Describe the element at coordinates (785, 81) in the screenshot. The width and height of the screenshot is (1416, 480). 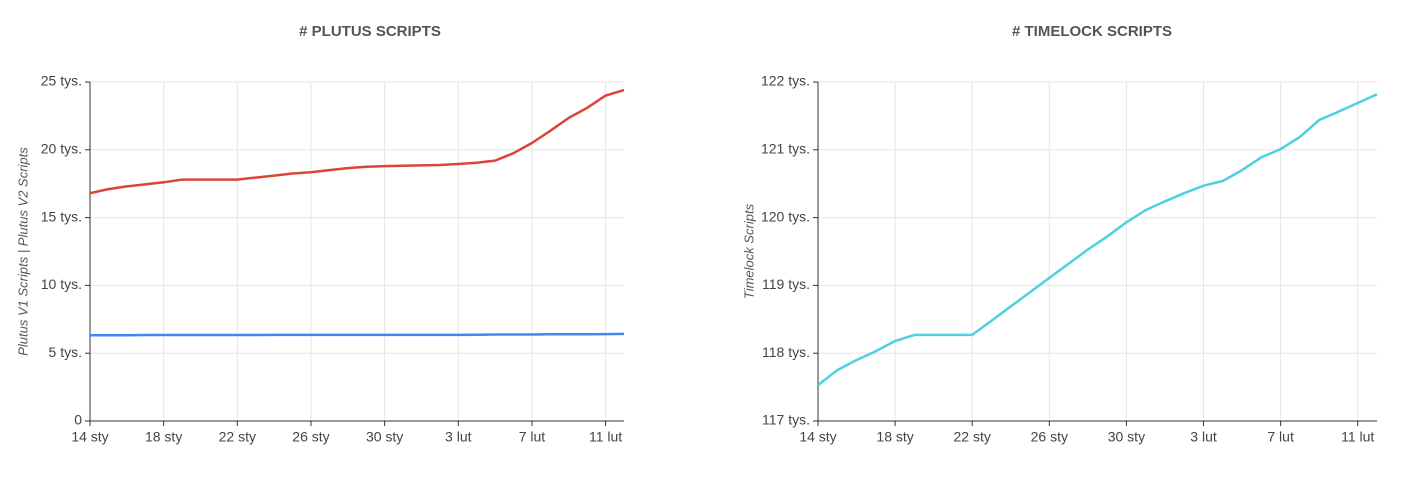
I see `y-tick-label: 122 tys.` at that location.